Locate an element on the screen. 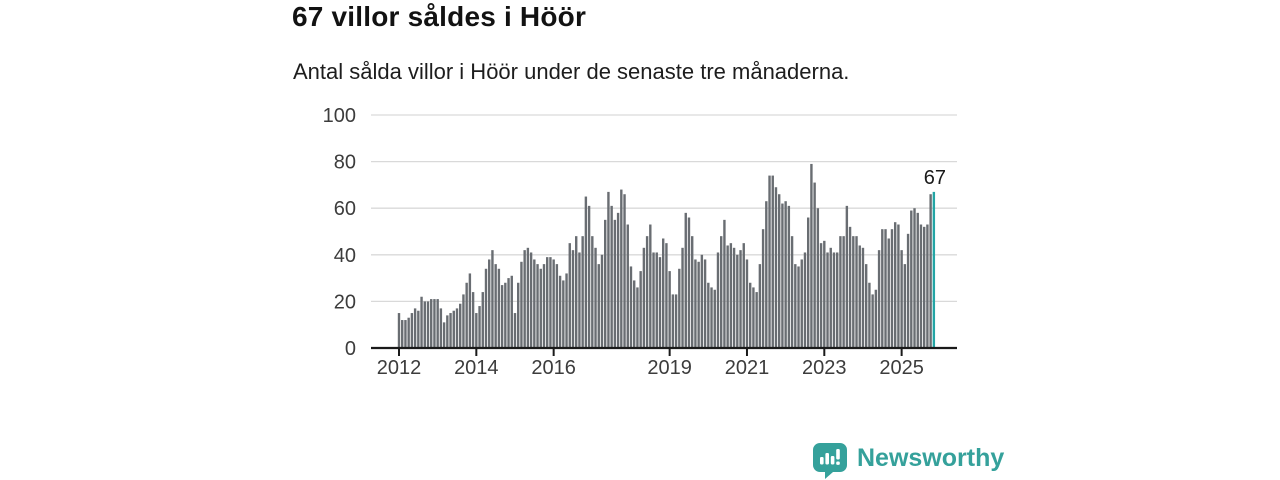 This screenshot has width=1280, height=480. x-axis-tick-label: 2014 is located at coordinates (476, 368).